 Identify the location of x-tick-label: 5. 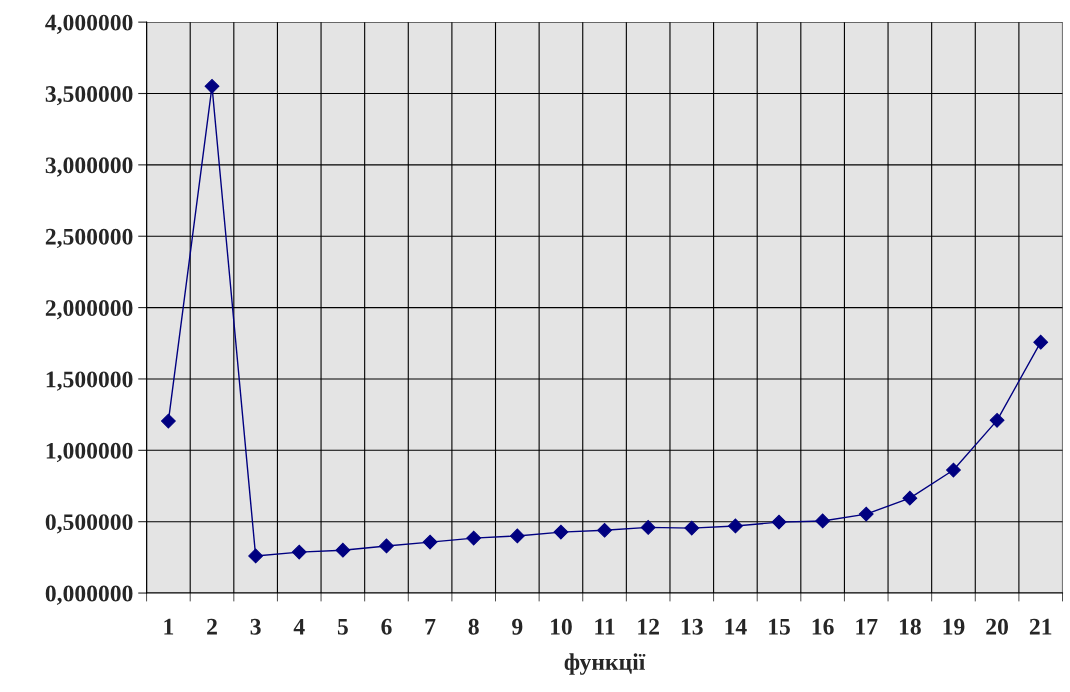
(342, 626).